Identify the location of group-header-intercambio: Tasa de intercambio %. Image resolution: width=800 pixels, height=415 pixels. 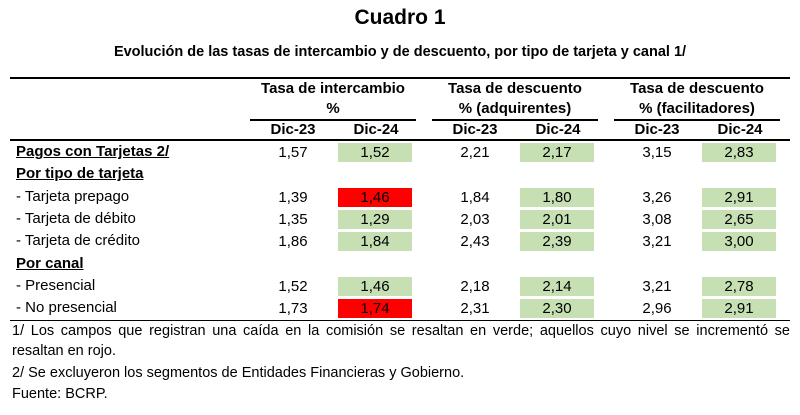
(333, 99).